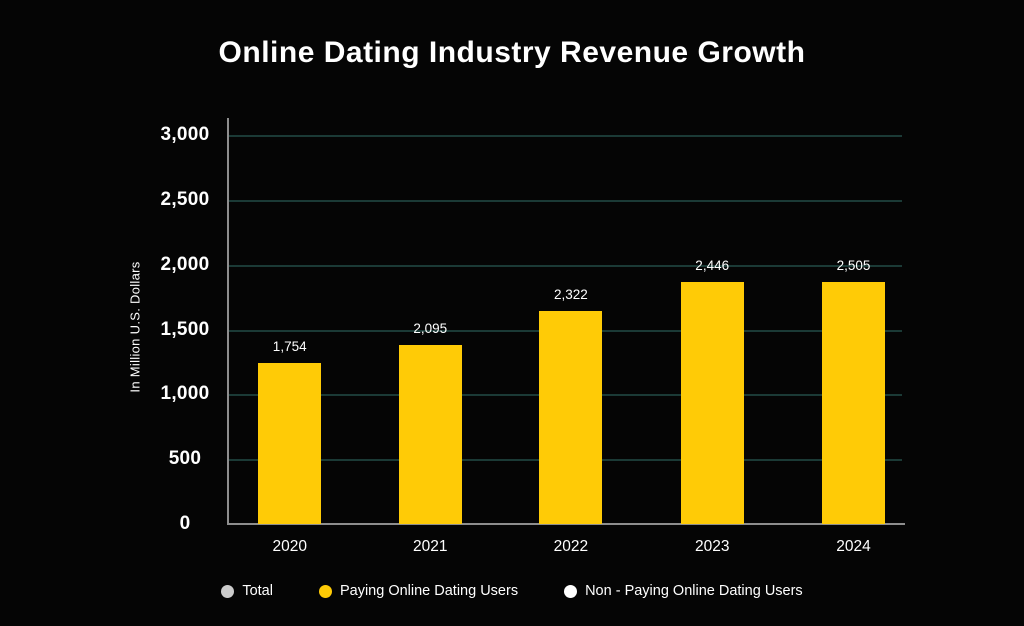 The image size is (1024, 626). What do you see at coordinates (185, 459) in the screenshot?
I see `y-tick-label: 500` at bounding box center [185, 459].